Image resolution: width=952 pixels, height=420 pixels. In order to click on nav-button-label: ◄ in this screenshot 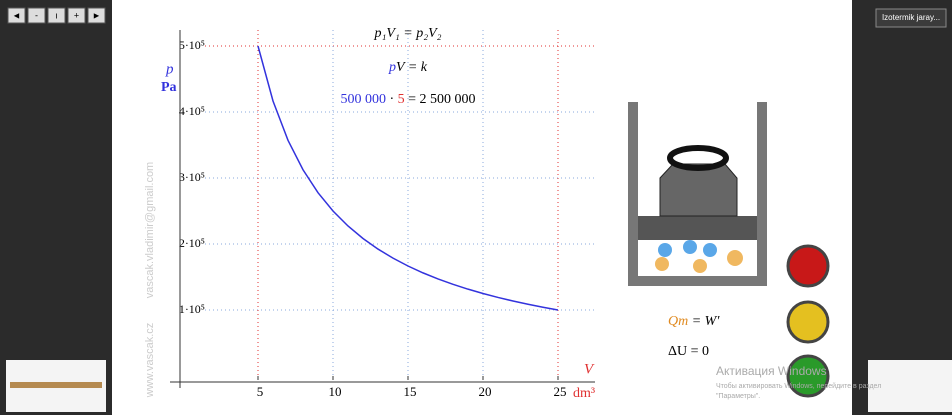, I will do `click(16, 15)`.